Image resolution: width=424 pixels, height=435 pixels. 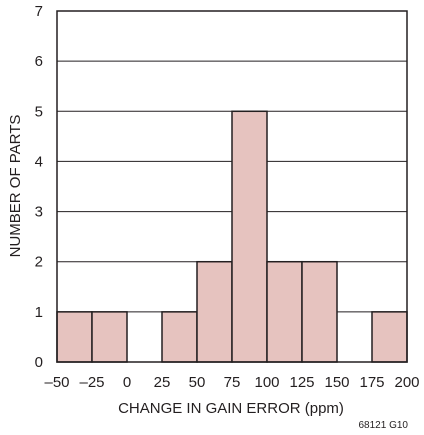 I want to click on figure-code-note: 68121 G10, so click(x=384, y=425).